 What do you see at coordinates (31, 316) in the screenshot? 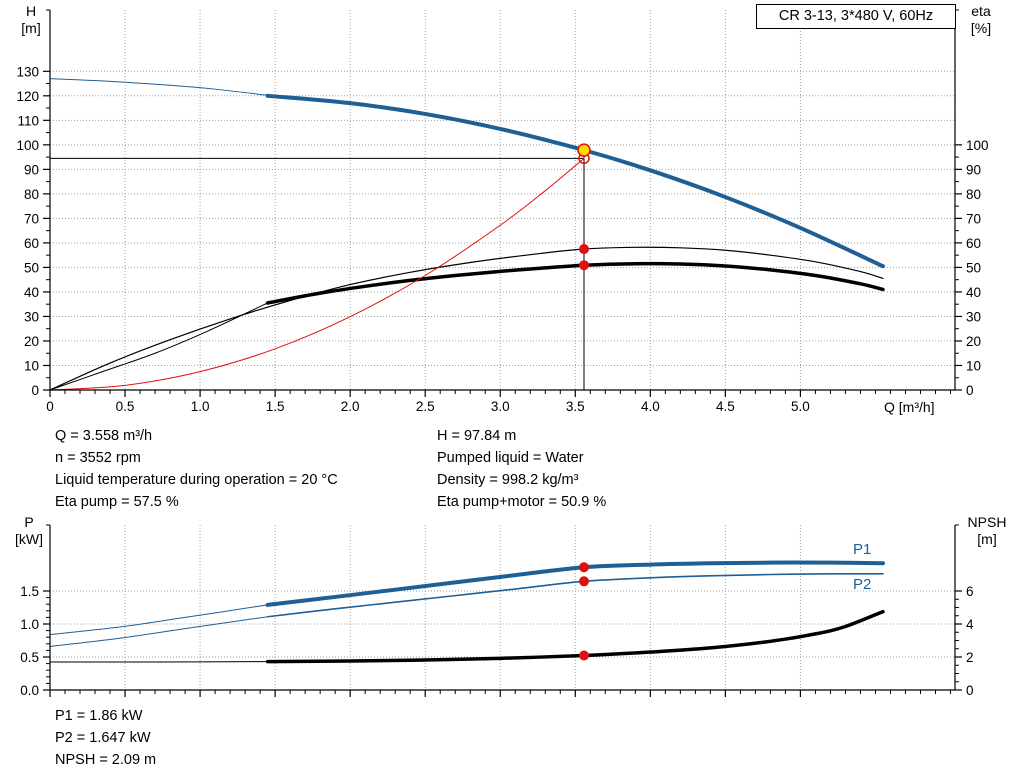
I see `y-left-tick-label: 30` at bounding box center [31, 316].